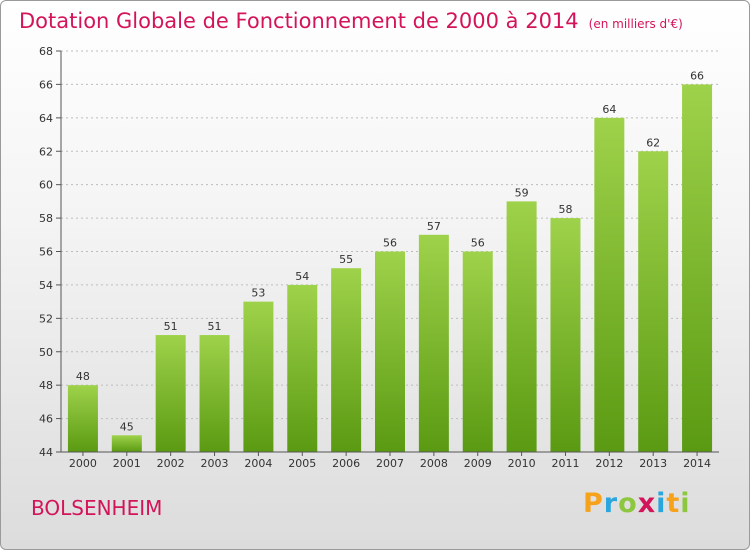  I want to click on data-label: 58, so click(565, 209).